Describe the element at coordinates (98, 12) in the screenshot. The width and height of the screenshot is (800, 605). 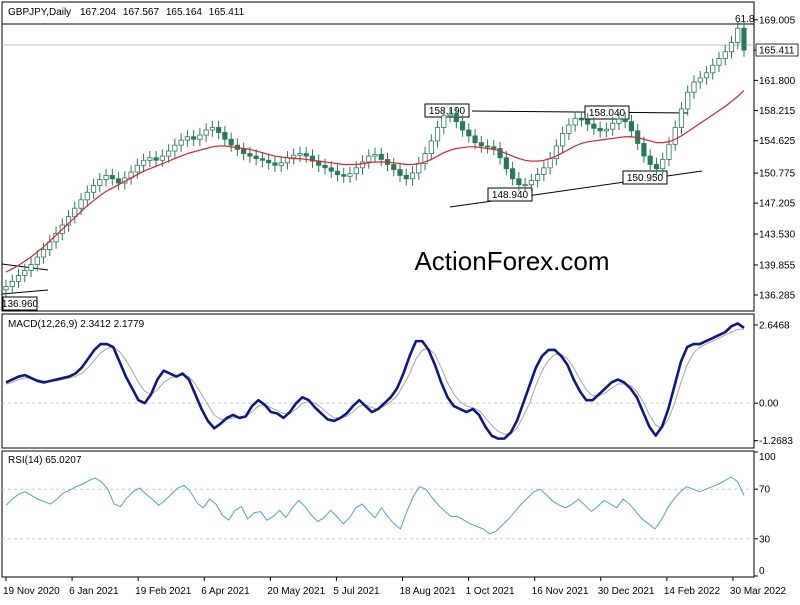
I see `ohlc-open: 167.204` at that location.